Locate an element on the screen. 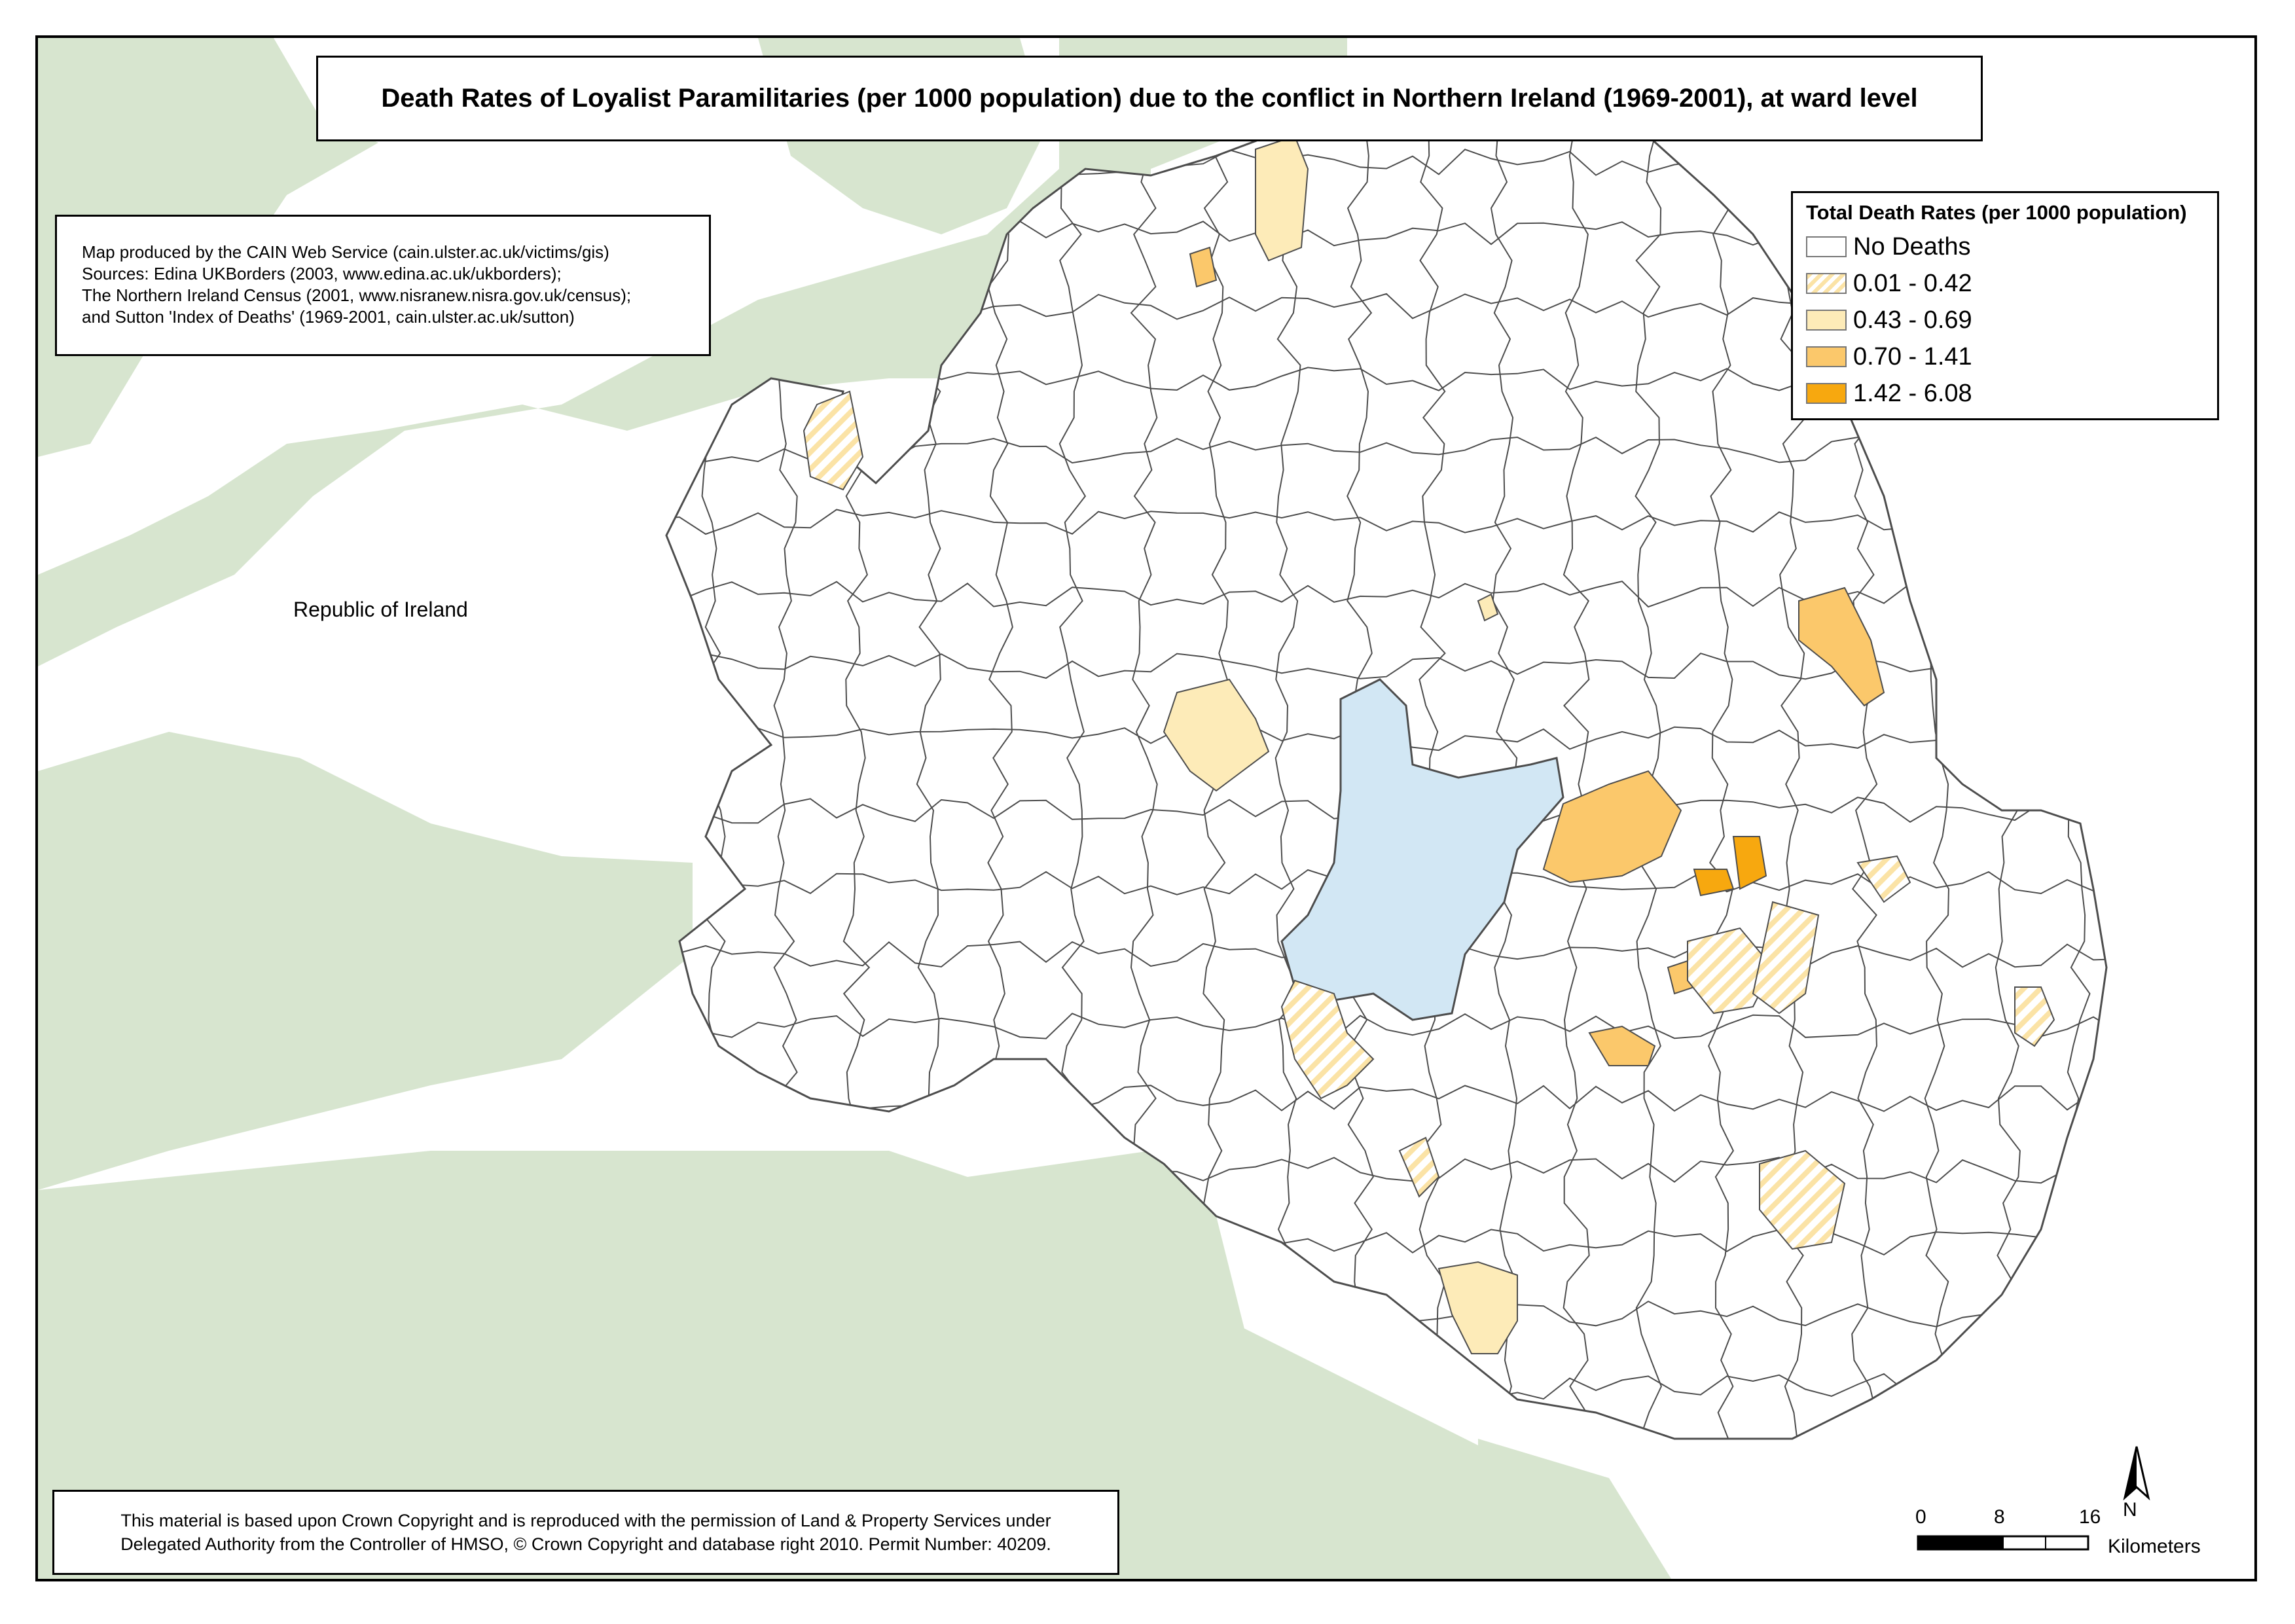  legend-item: 1.42 - 6.08 is located at coordinates (2005, 393).